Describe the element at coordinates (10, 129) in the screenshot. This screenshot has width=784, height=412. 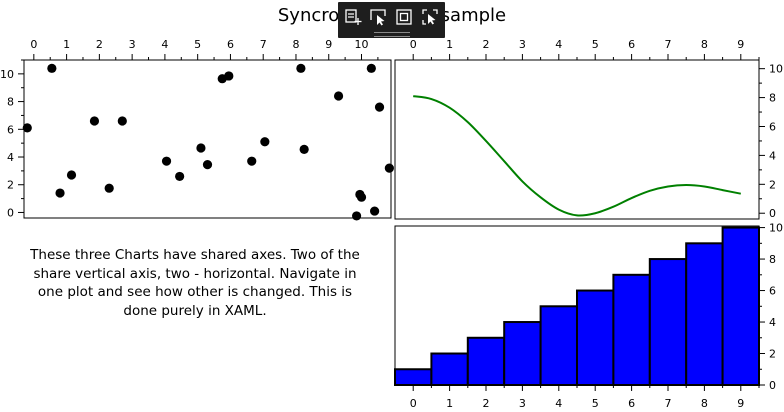
I see `scatter-y-tick-label: 6` at that location.